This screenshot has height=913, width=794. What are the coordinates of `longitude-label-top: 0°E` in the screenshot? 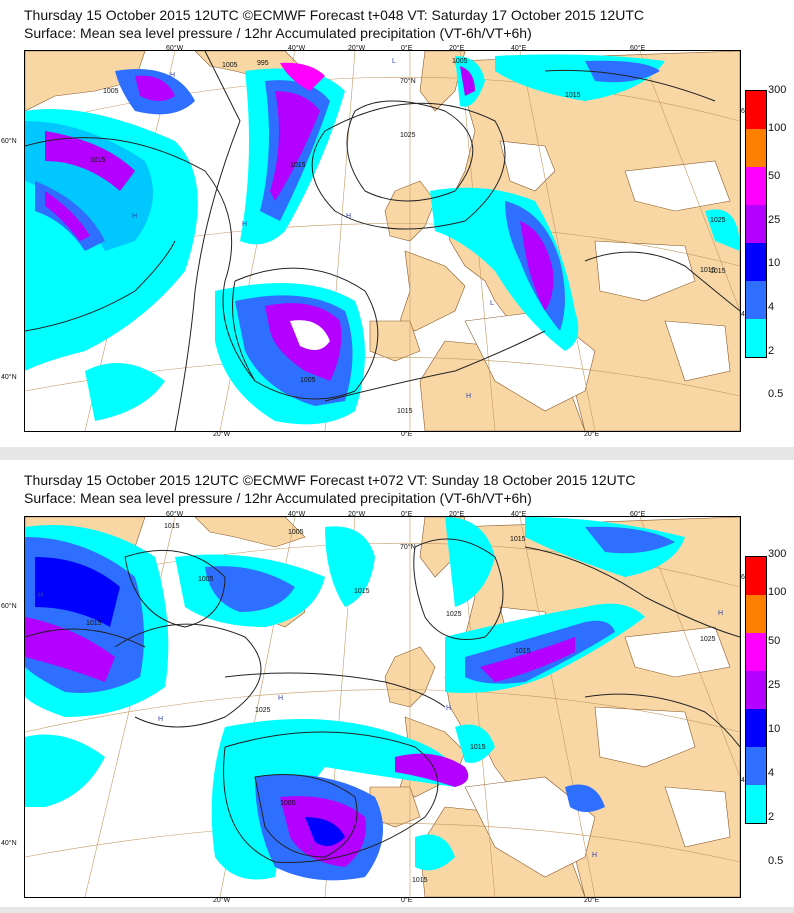 It's located at (407, 48).